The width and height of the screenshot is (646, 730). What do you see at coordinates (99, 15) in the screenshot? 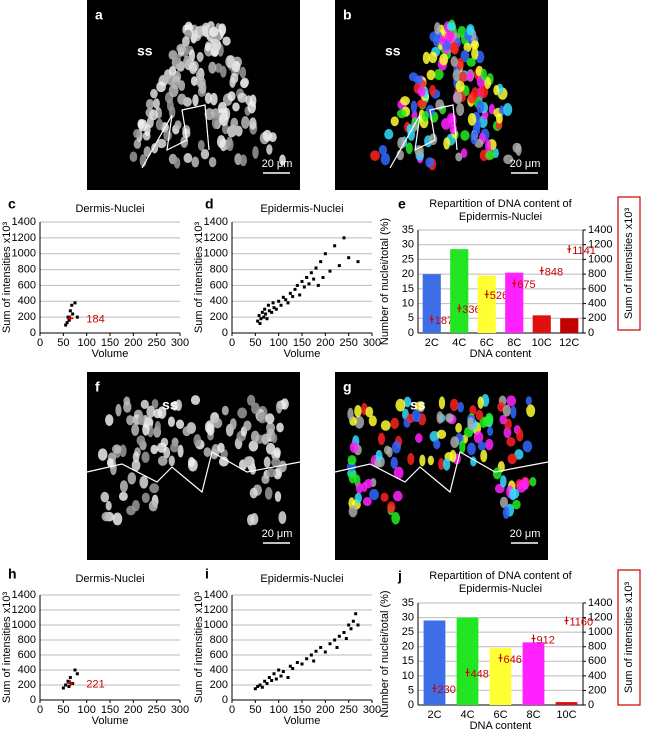
I see `panel-label: a` at bounding box center [99, 15].